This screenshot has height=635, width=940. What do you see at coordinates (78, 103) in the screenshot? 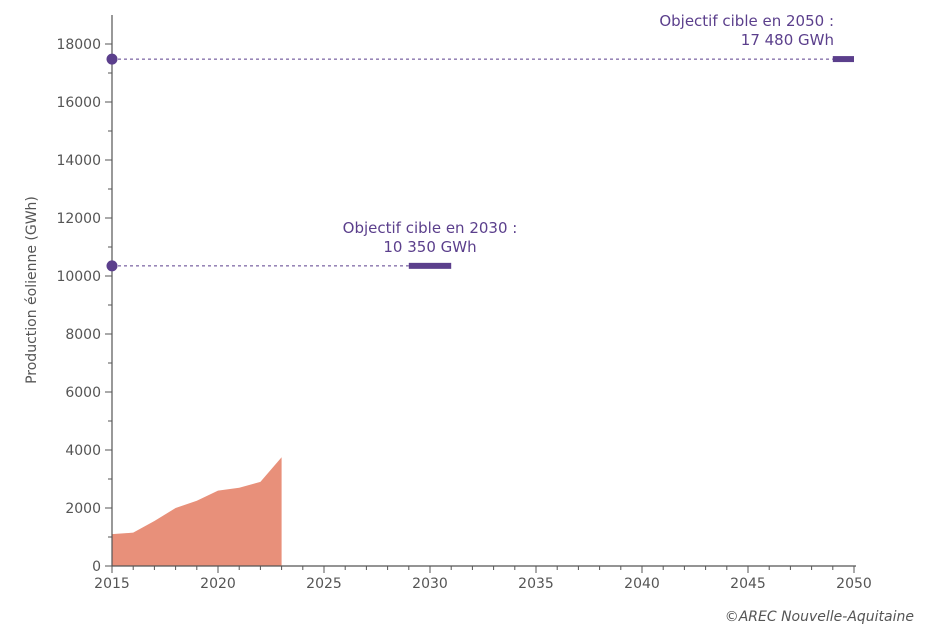
I see `y-tick-label: 16000` at bounding box center [78, 103].